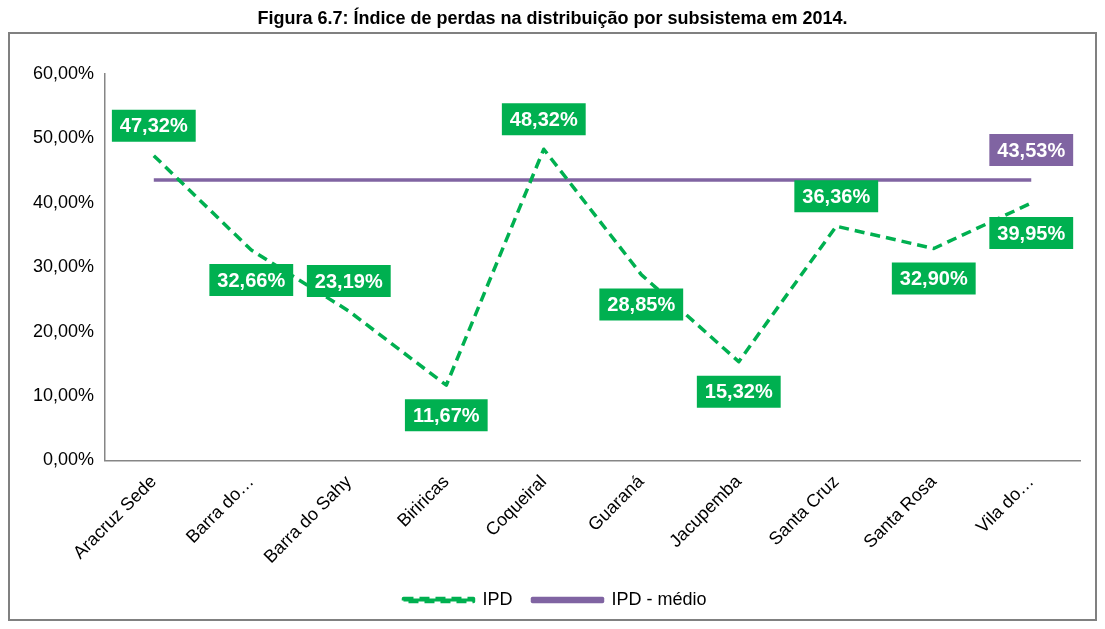  What do you see at coordinates (153, 125) in the screenshot?
I see `data-label: 47,32%` at bounding box center [153, 125].